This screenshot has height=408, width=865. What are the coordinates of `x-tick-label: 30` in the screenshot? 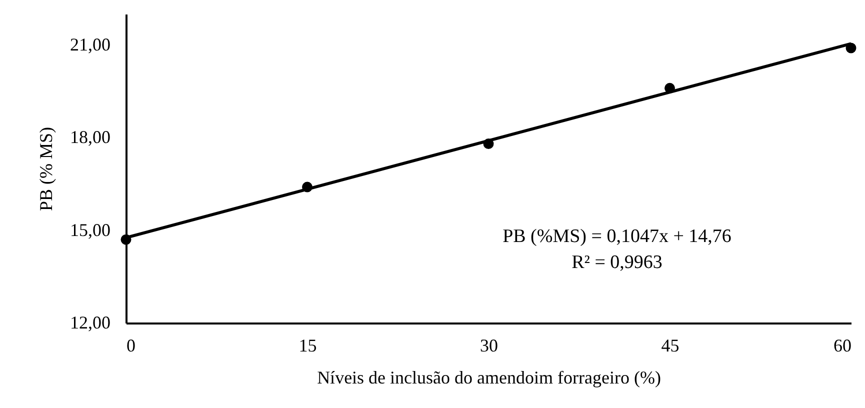 It's located at (489, 346).